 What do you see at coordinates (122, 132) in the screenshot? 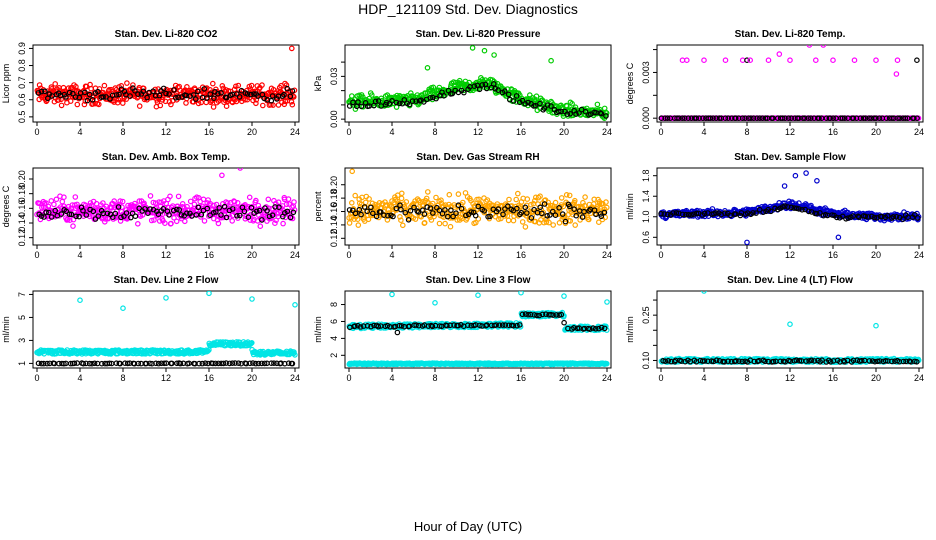
I see `x-tick-label: 8` at bounding box center [122, 132].